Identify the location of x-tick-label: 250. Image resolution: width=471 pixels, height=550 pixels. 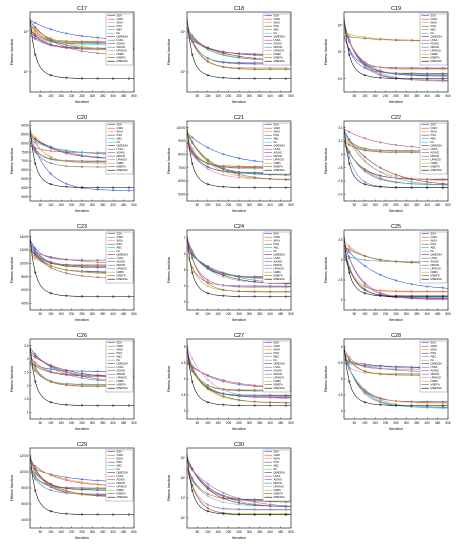
(82, 205).